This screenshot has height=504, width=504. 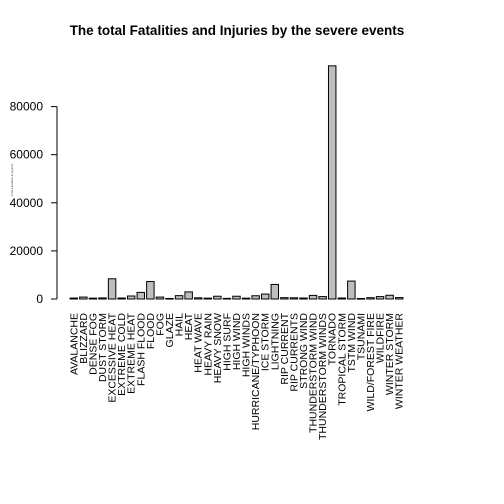 What do you see at coordinates (218, 348) in the screenshot?
I see `x-tick-label: HEAVY SNOW` at bounding box center [218, 348].